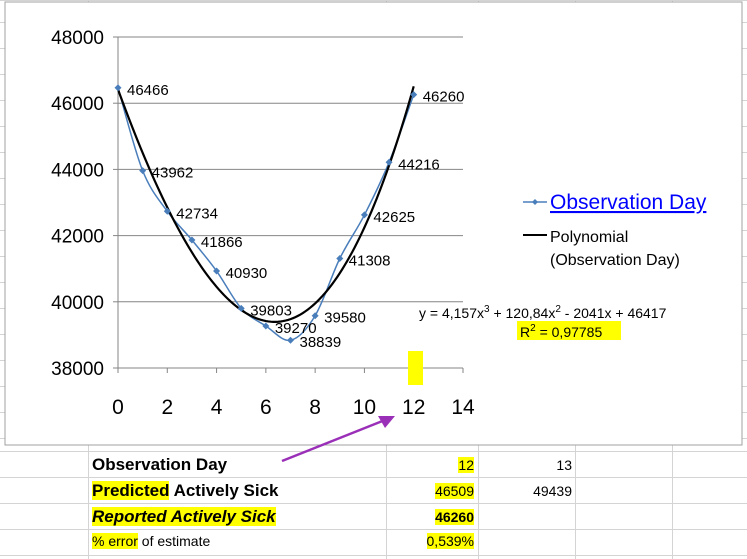  What do you see at coordinates (197, 213) in the screenshot?
I see `data-label-2: 42734` at bounding box center [197, 213].